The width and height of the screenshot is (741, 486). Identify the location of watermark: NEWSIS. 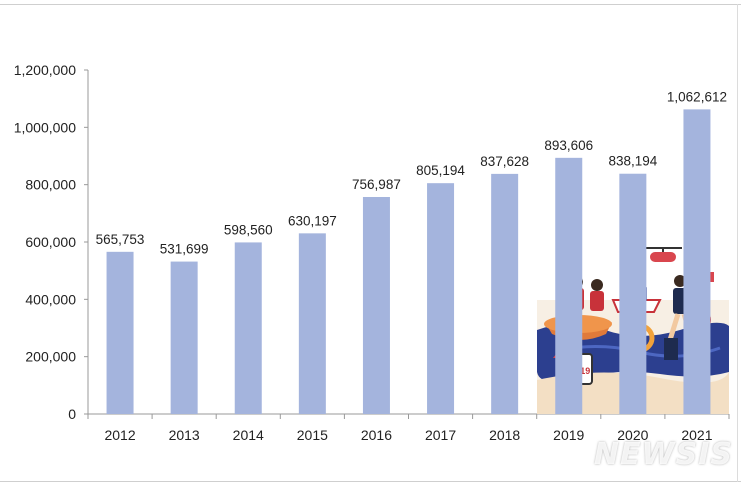
(663, 454).